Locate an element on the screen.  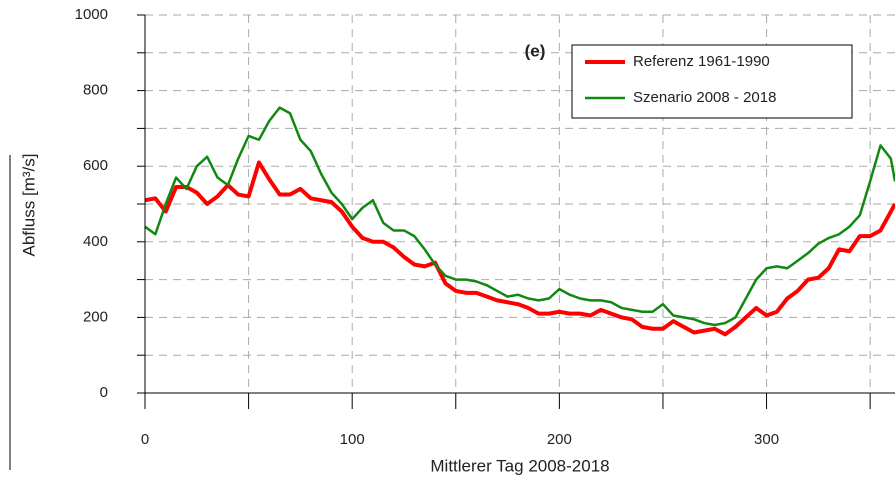
x-axis-title: Mittlerer Tag 2008-2018 is located at coordinates (519, 465).